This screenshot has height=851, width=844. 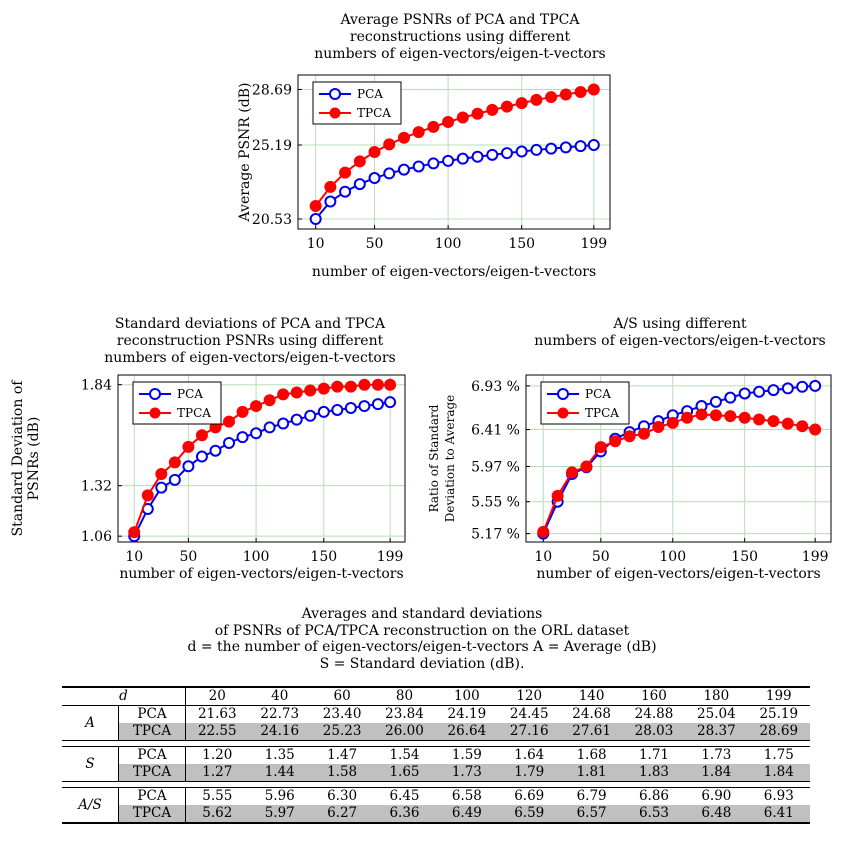 What do you see at coordinates (434, 458) in the screenshot?
I see `y-axis-label: Ratio of Standard` at bounding box center [434, 458].